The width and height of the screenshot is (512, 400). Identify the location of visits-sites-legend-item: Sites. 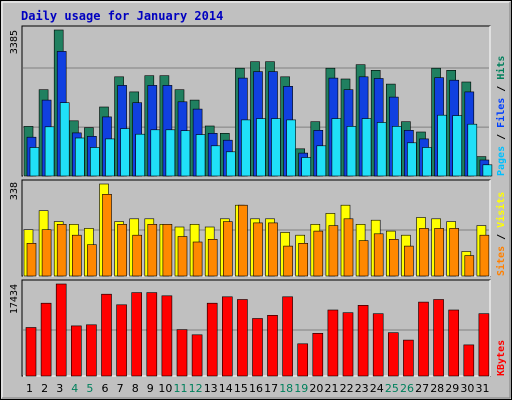
(501, 261).